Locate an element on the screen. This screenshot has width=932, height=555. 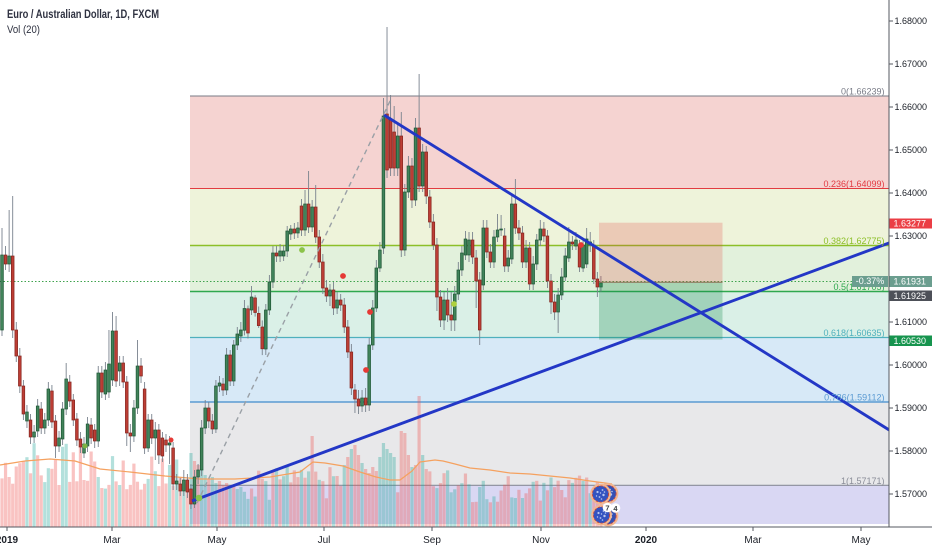
svg-text: 1.65000 is located at coordinates (911, 150).